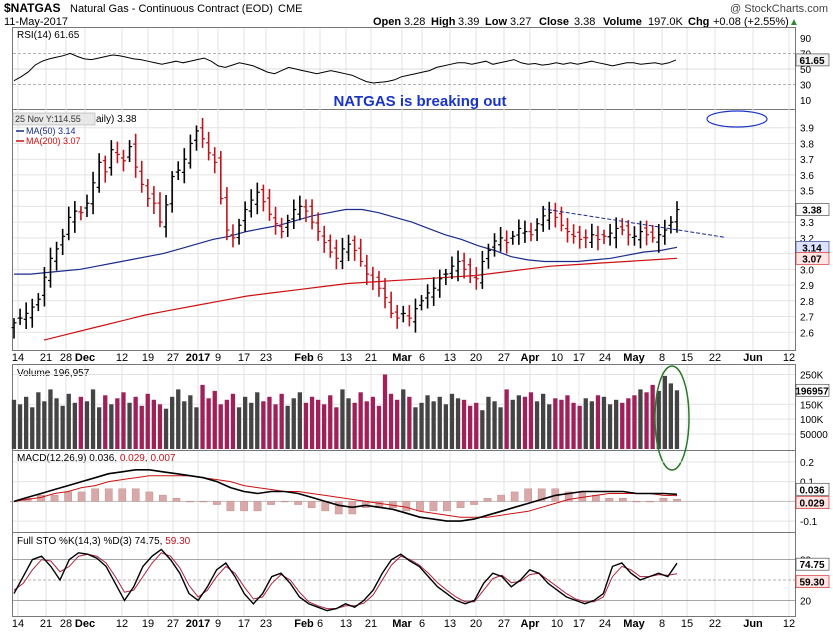  What do you see at coordinates (557, 624) in the screenshot?
I see `x-tick-label: 10` at bounding box center [557, 624].